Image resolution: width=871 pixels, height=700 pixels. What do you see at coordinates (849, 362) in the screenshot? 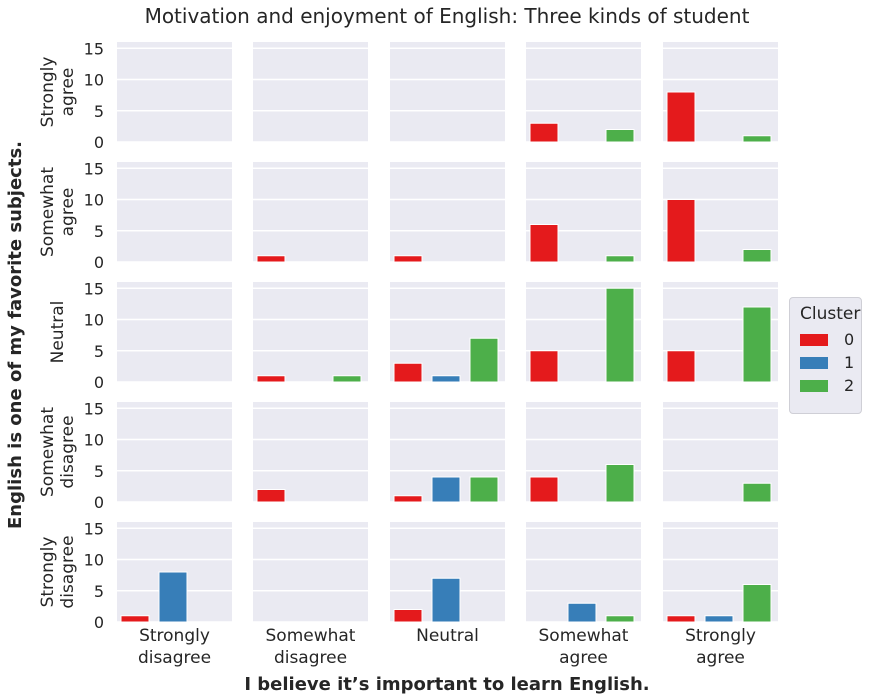
I see `legend-label: 1` at bounding box center [849, 362].